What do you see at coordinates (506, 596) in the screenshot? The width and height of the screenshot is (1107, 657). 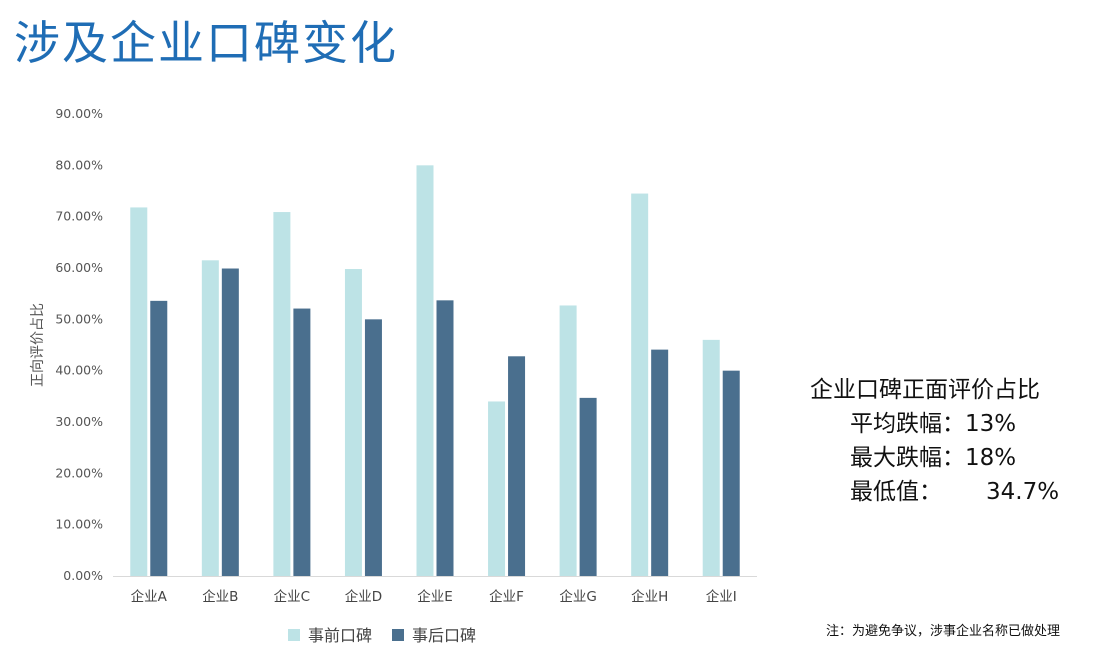 I see `x-tick-label: 企业F` at bounding box center [506, 596].